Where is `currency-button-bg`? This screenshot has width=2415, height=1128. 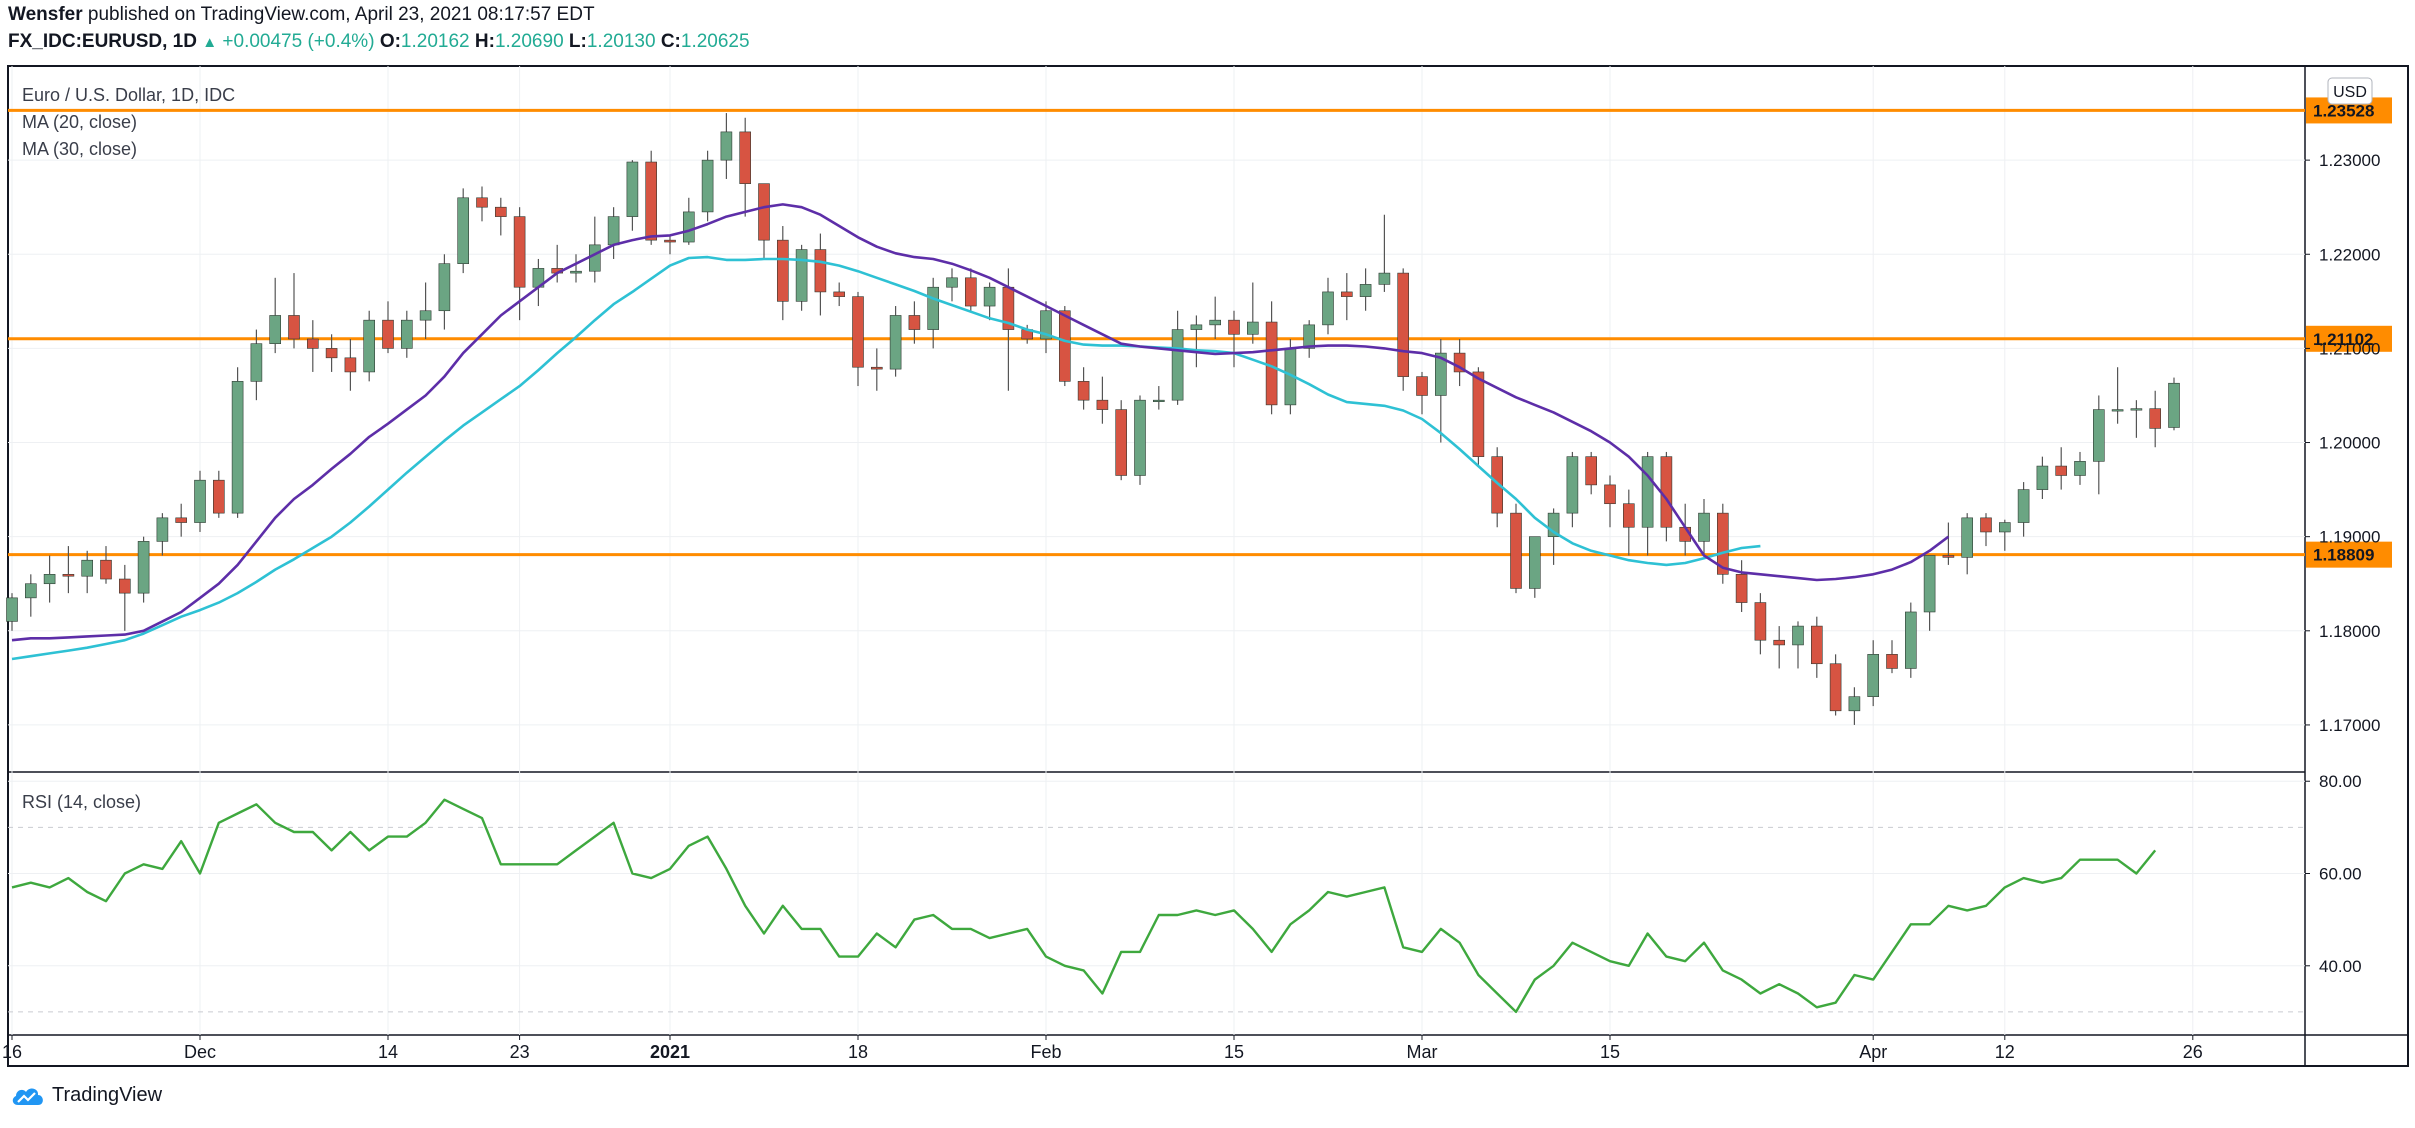
currency-button-bg is located at coordinates (2350, 91).